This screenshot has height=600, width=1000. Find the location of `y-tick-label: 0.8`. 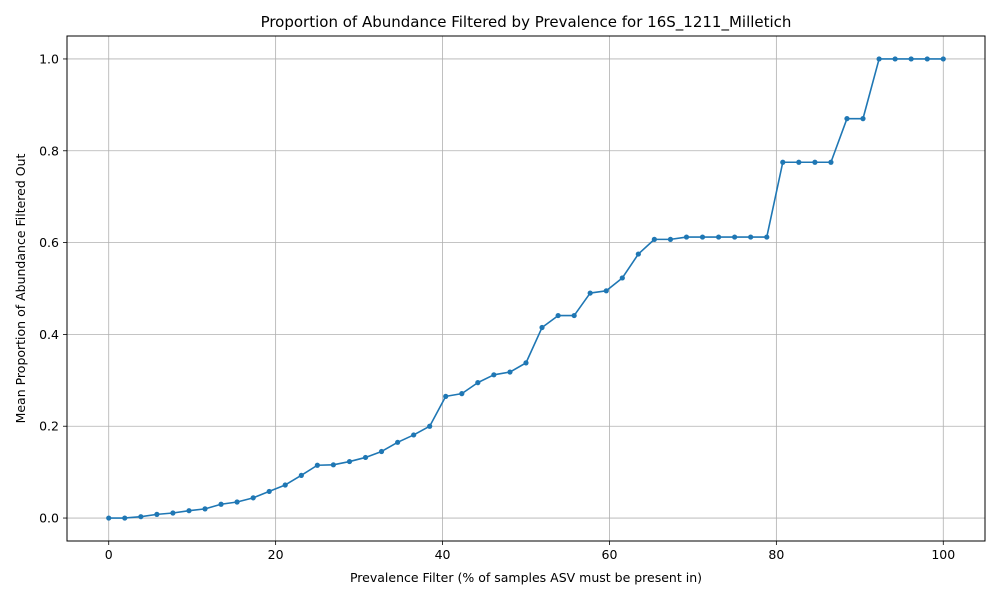

y-tick-label: 0.8 is located at coordinates (49, 150).